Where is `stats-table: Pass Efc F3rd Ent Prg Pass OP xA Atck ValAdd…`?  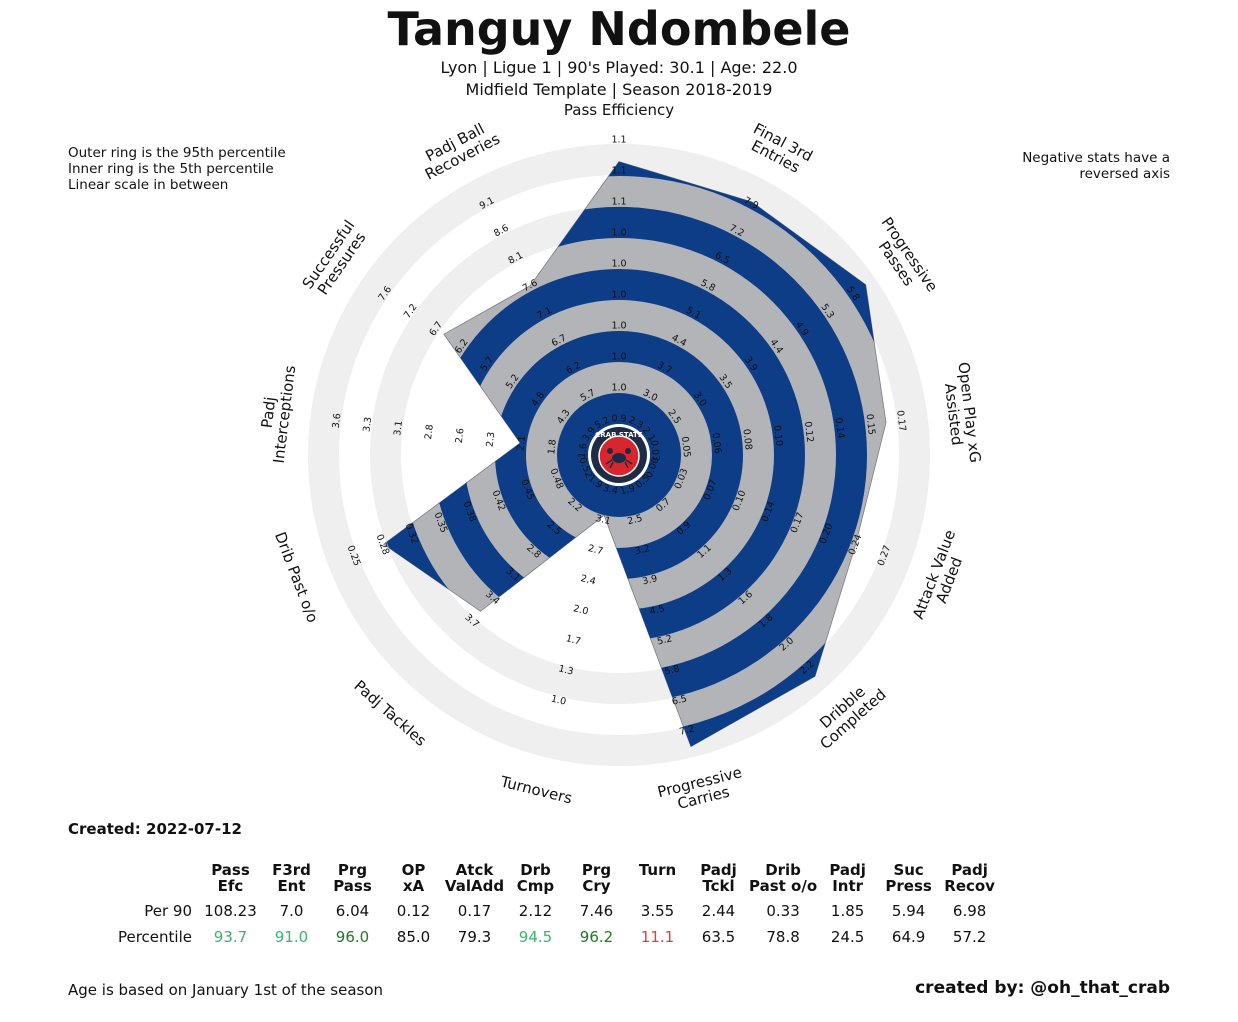
stats-table: Pass Efc F3rd Ent Prg Pass OP xA Atck ValAdd… is located at coordinates (550, 906).